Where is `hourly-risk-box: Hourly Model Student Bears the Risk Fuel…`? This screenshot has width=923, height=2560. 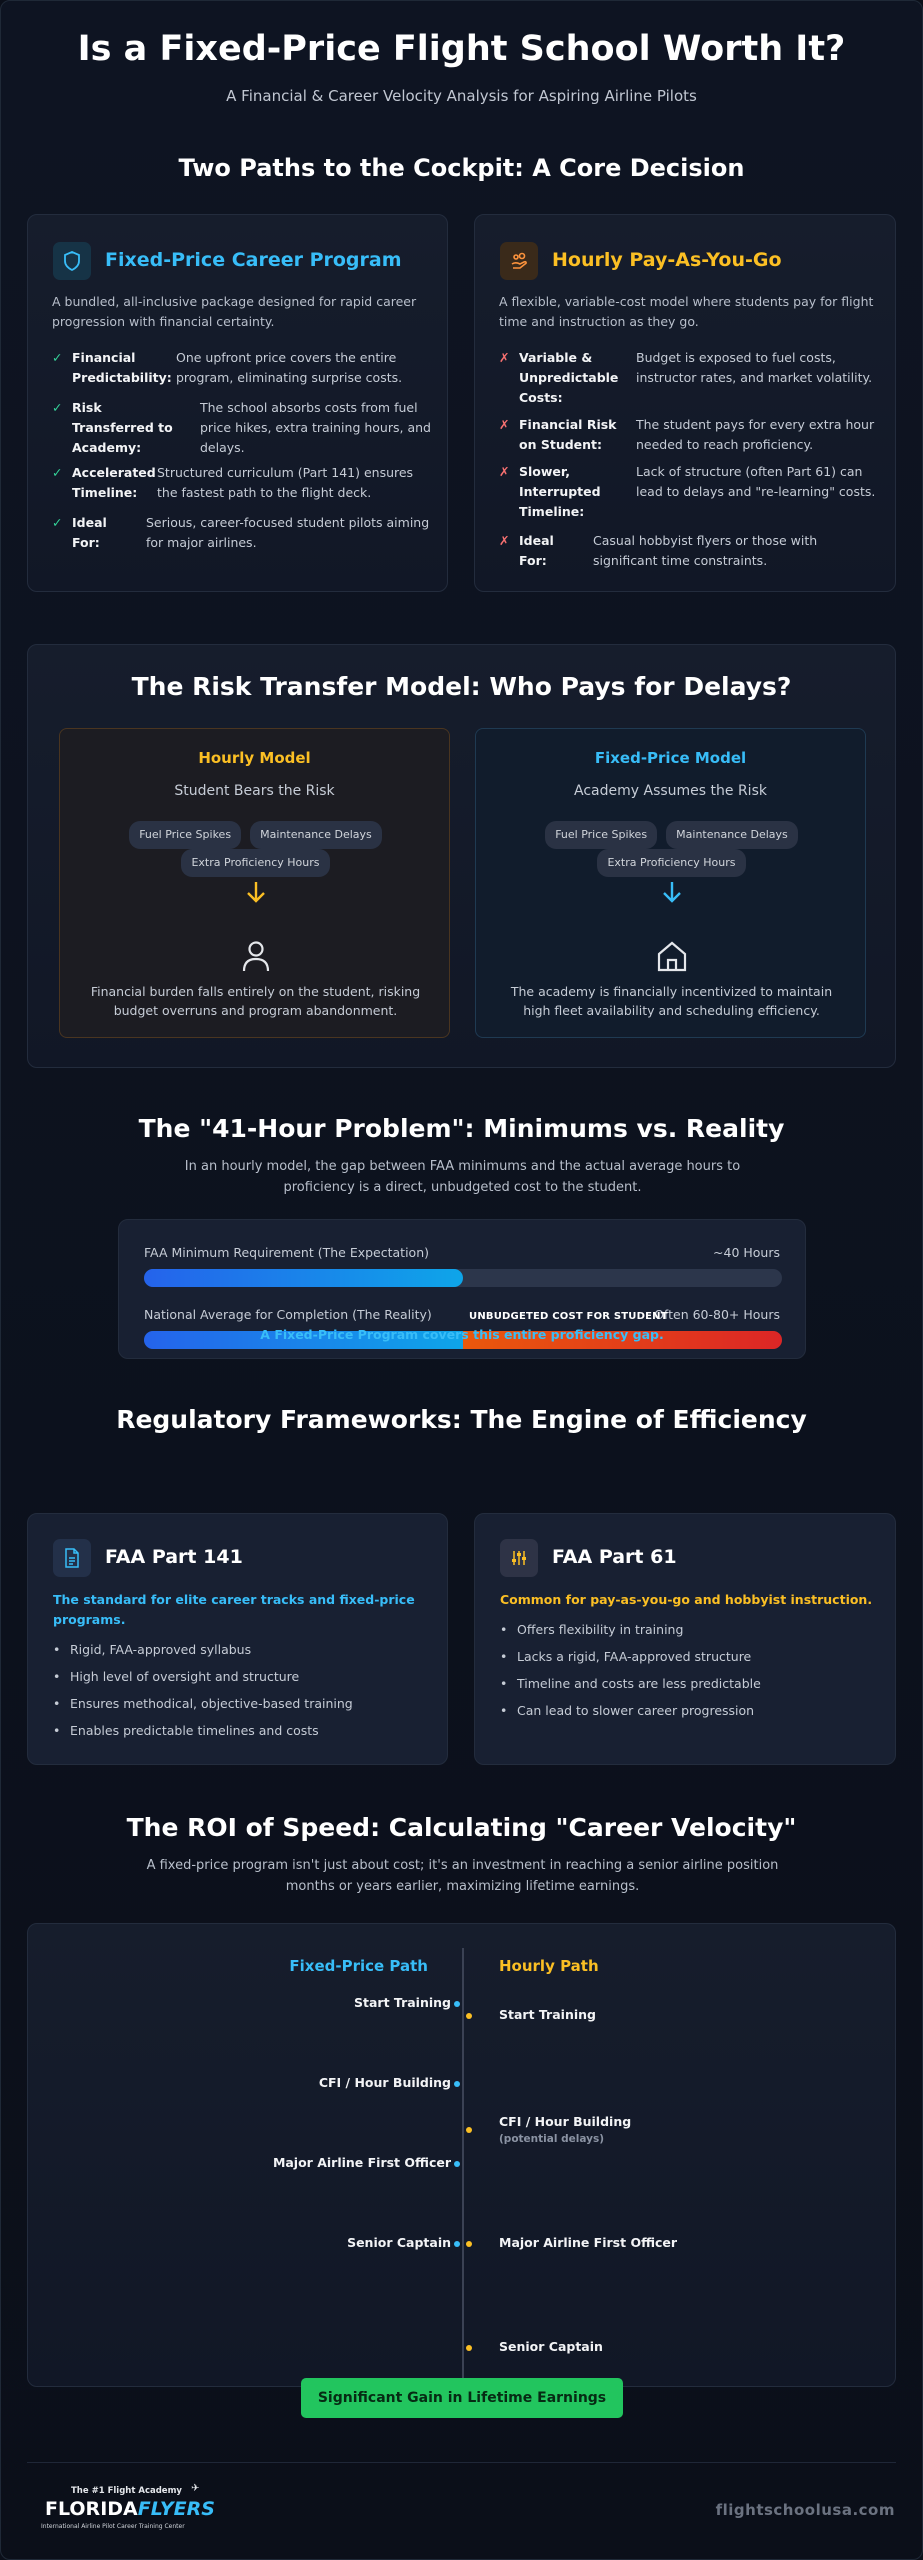 hourly-risk-box: Hourly Model Student Bears the Risk Fuel… is located at coordinates (254, 883).